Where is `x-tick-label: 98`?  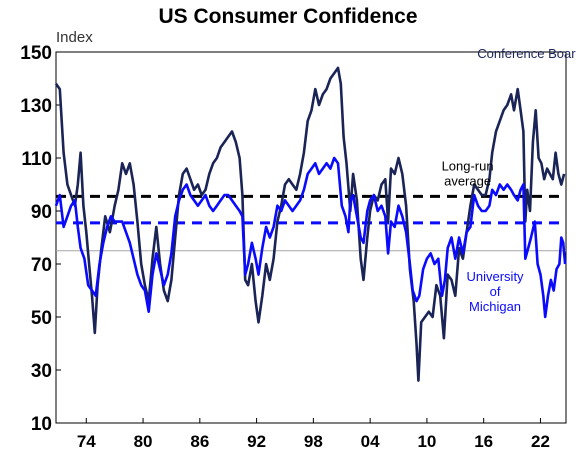 x-tick-label: 98 is located at coordinates (313, 441).